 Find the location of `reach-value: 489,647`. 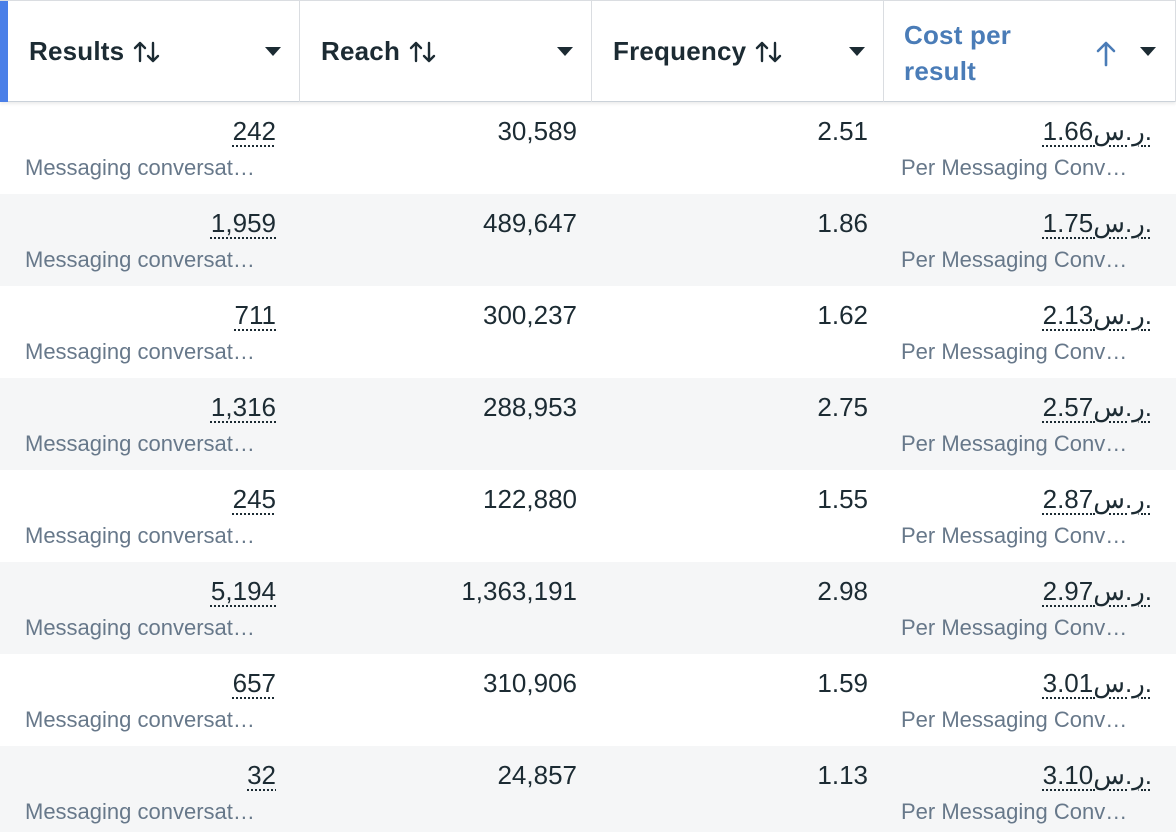

reach-value: 489,647 is located at coordinates (530, 223).